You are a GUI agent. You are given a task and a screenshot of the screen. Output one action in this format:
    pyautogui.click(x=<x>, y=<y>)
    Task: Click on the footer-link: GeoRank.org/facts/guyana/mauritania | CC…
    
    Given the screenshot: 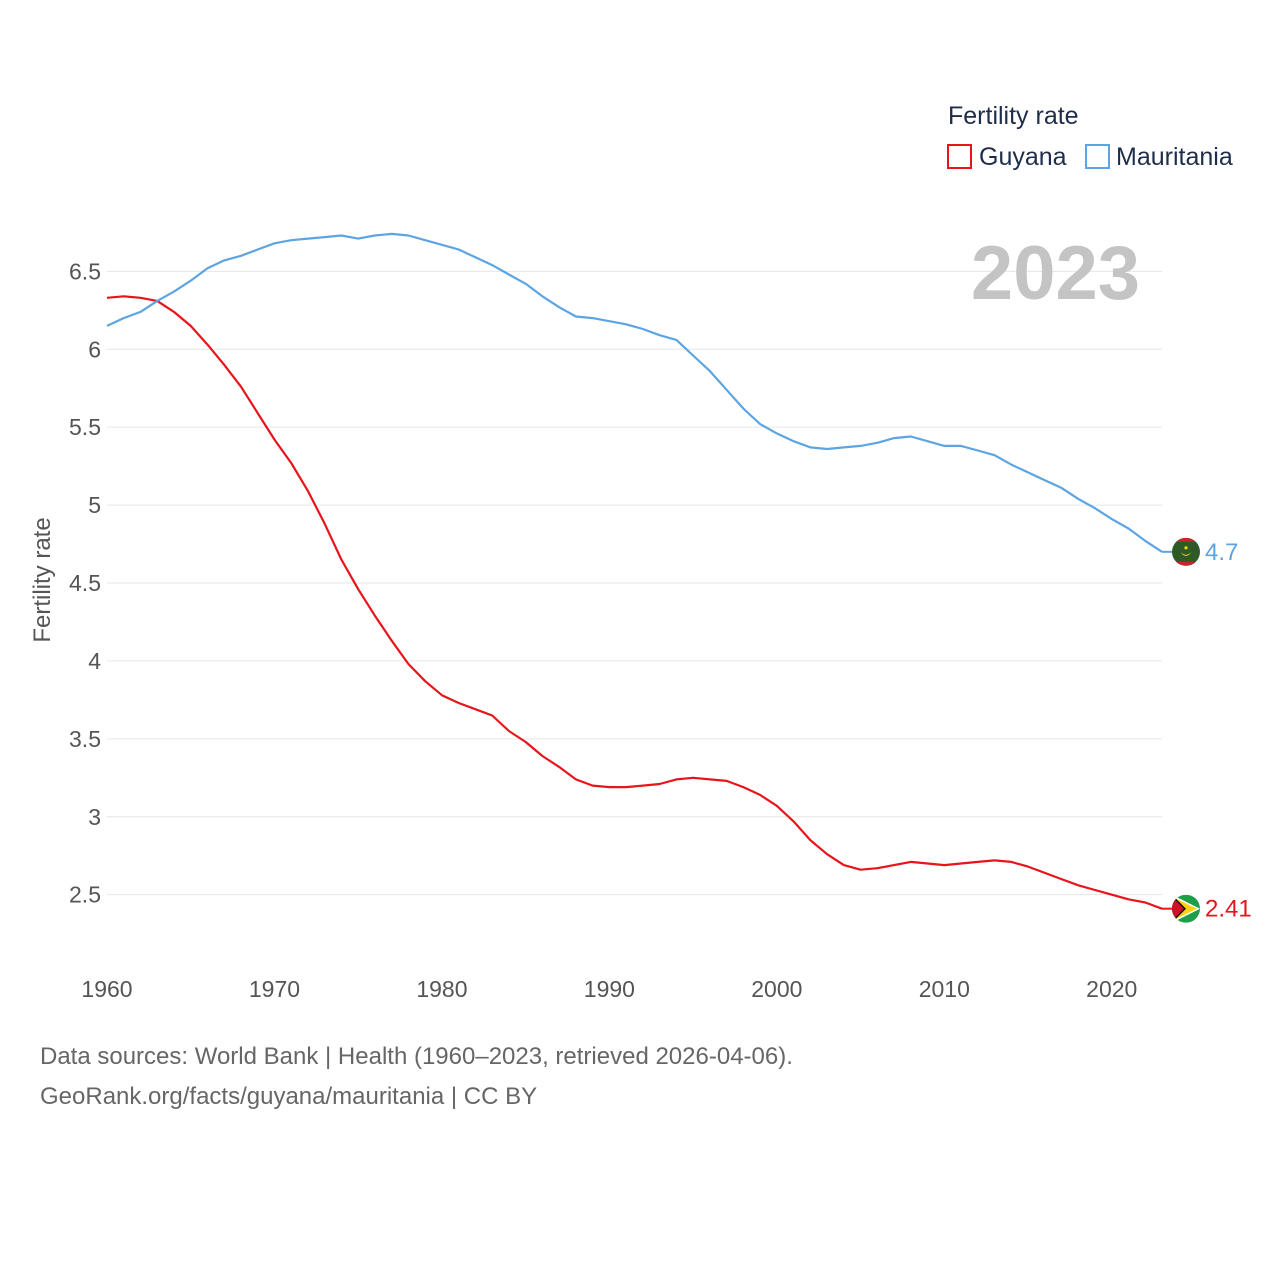 What is the action you would take?
    pyautogui.click(x=289, y=1096)
    